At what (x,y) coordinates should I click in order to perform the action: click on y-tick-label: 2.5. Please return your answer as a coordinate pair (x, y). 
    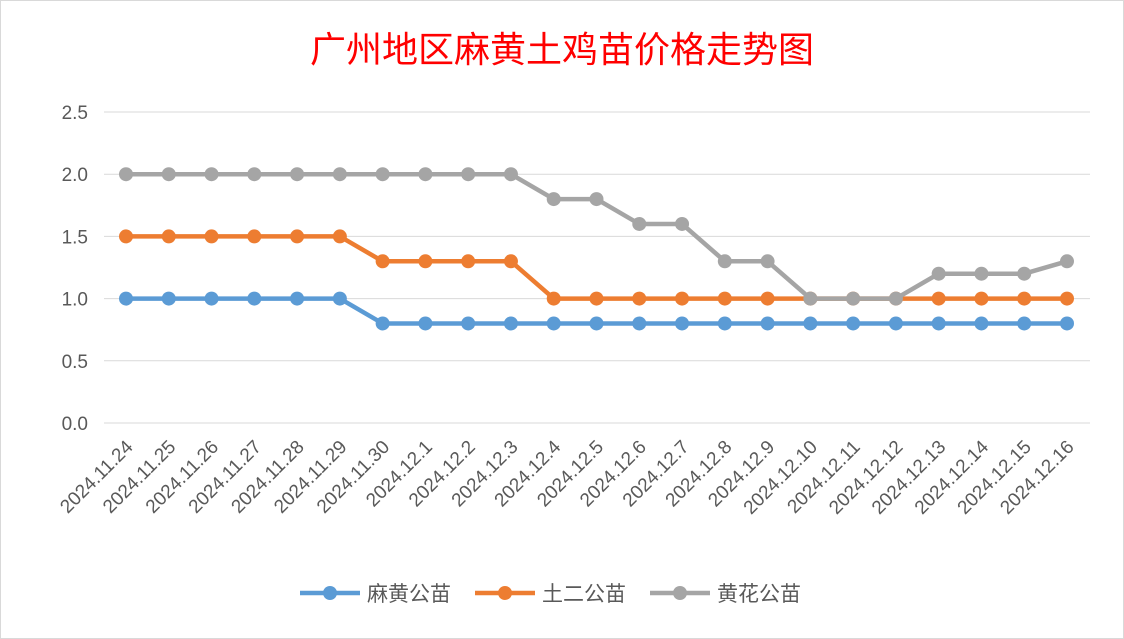
    Looking at the image, I should click on (75, 113).